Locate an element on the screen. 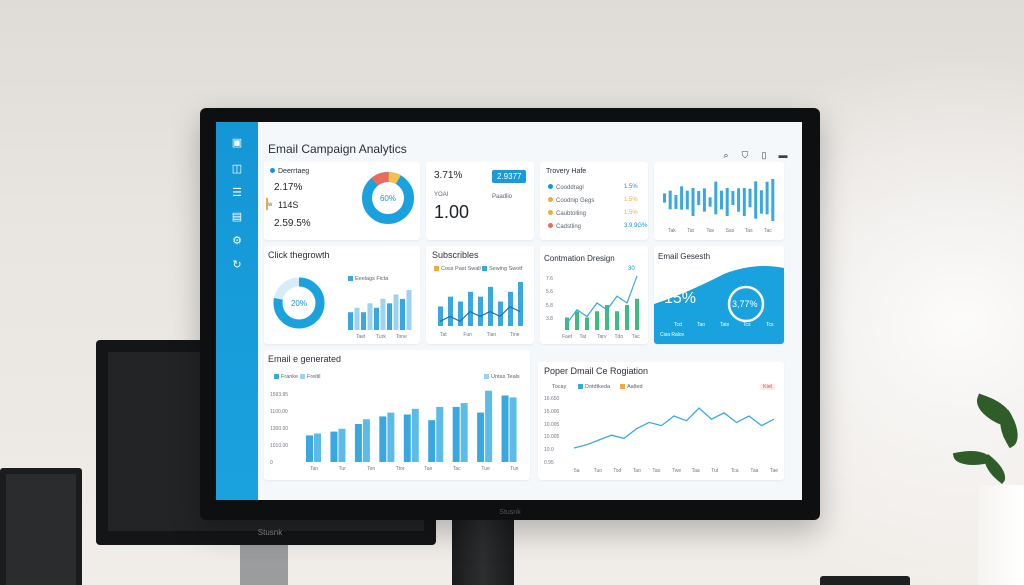 The image size is (1024, 585). y-tick-label: 3.8 is located at coordinates (549, 319).